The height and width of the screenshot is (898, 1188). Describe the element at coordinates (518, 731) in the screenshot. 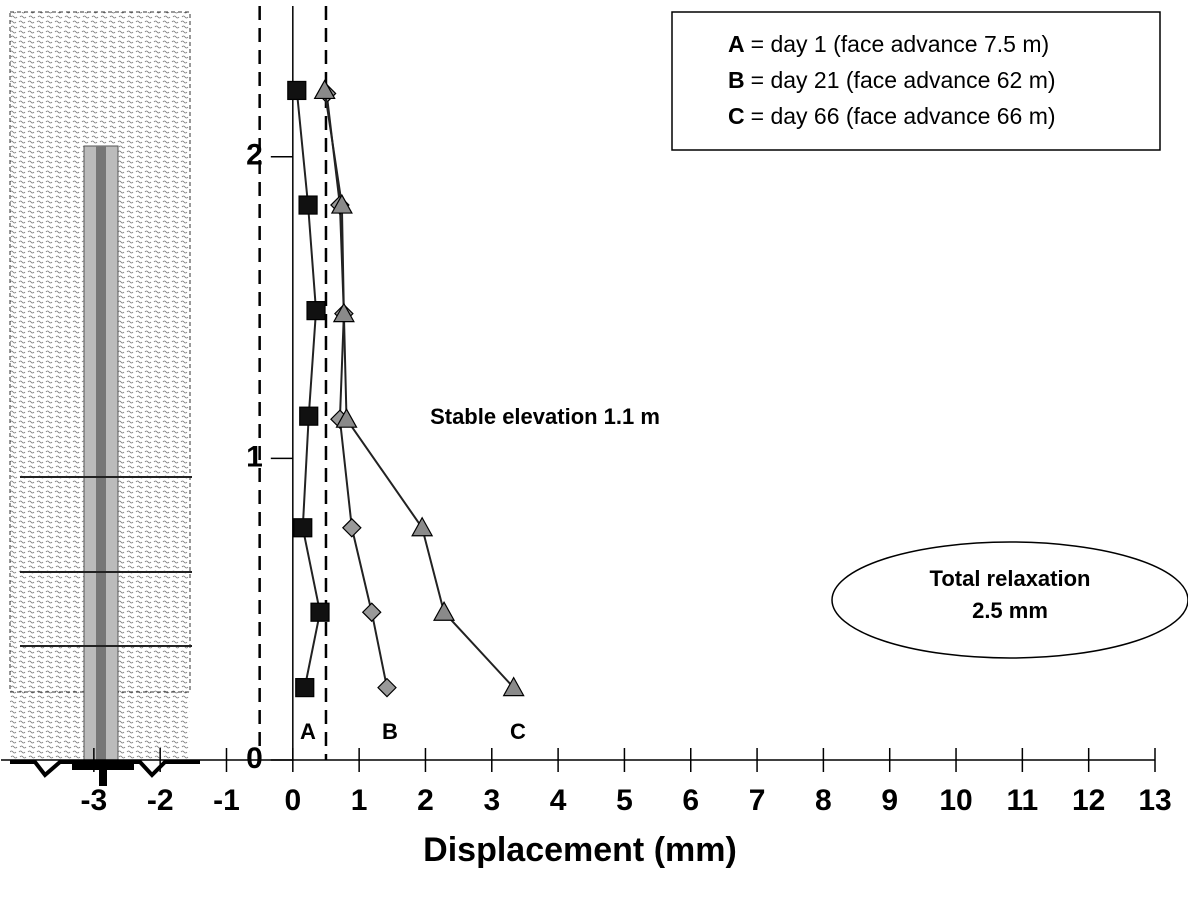

I see `series-label: C` at that location.